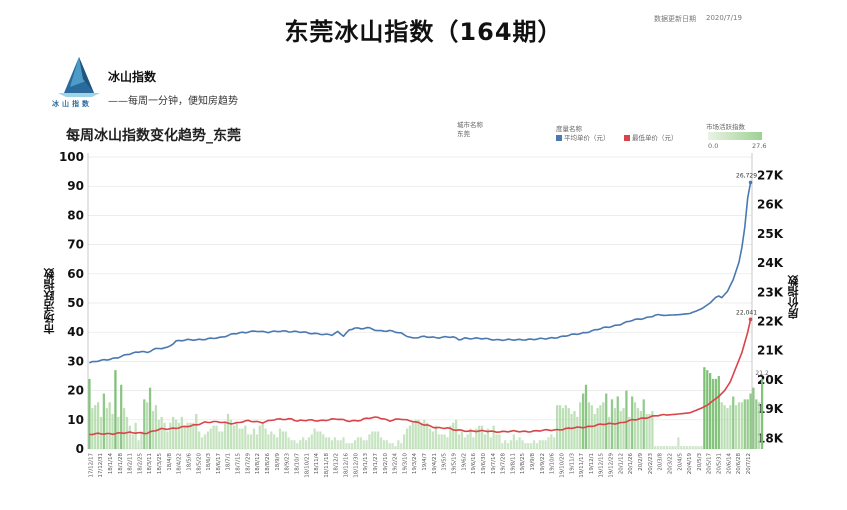 This screenshot has height=510, width=847. What do you see at coordinates (376, 464) in the screenshot?
I see `x-tick-label: 19/1/27` at bounding box center [376, 464].